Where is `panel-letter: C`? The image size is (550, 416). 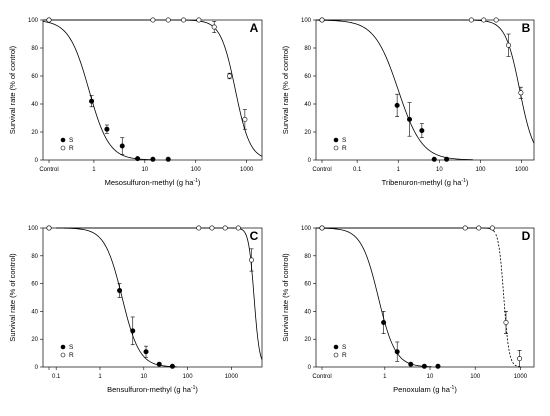
panel-letter: C is located at coordinates (254, 236).